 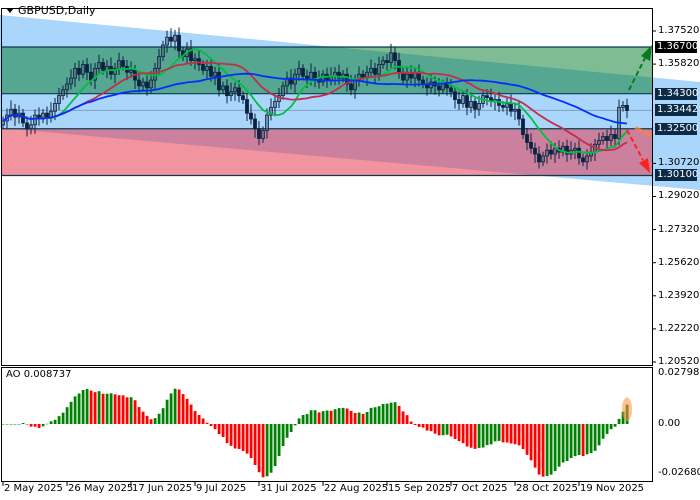 I want to click on price-level-label: 1.34300, so click(x=677, y=93).